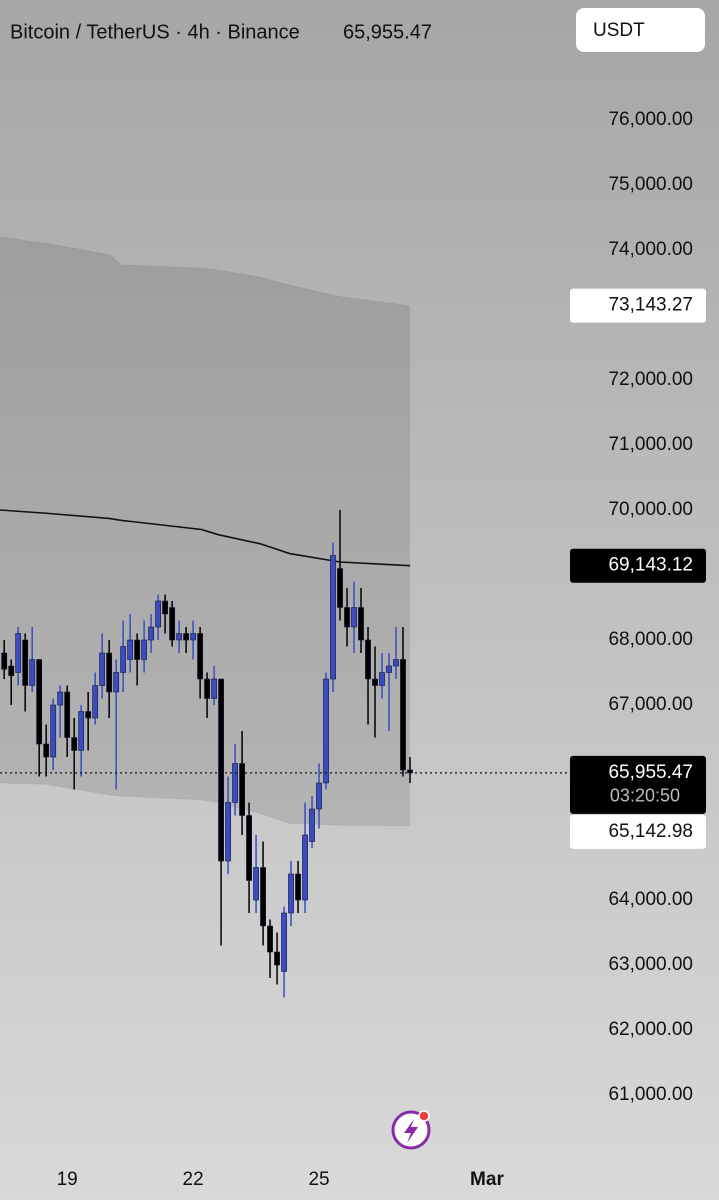 This screenshot has width=719, height=1200. What do you see at coordinates (387, 32) in the screenshot?
I see `header-price: 65,955.47` at bounding box center [387, 32].